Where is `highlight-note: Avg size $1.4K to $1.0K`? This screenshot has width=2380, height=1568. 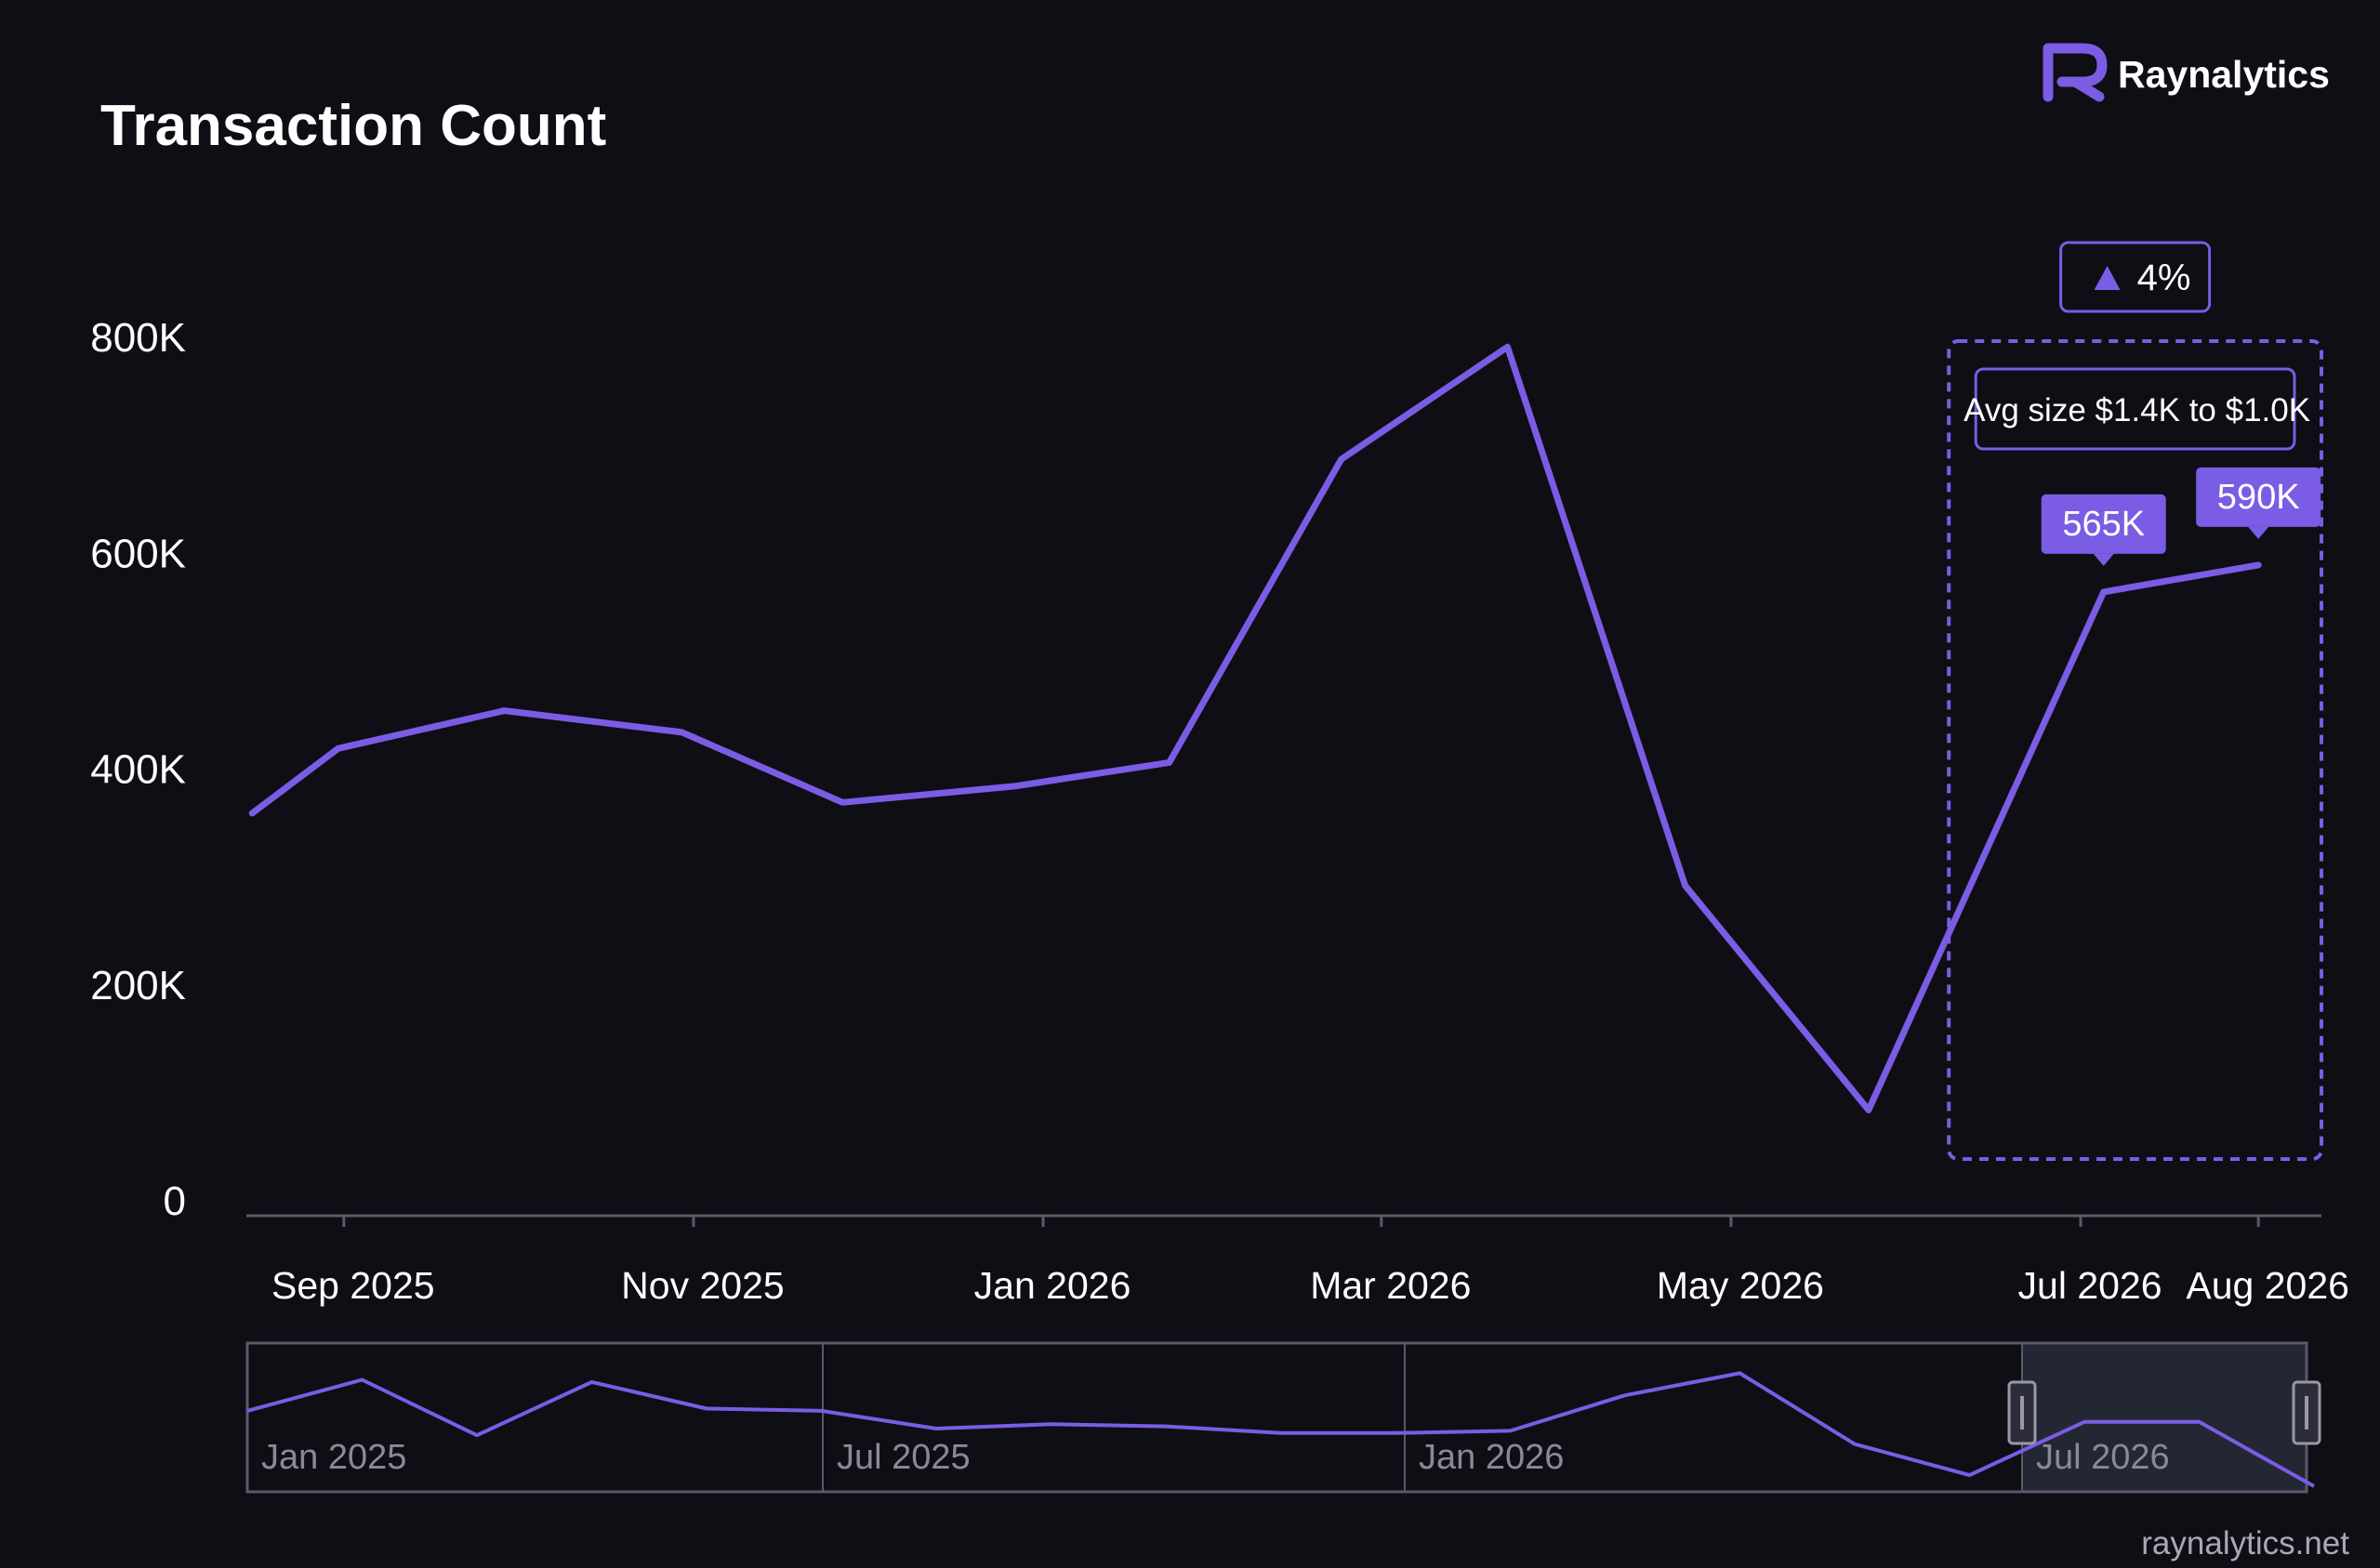 highlight-note: Avg size $1.4K to $1.0K is located at coordinates (2137, 409).